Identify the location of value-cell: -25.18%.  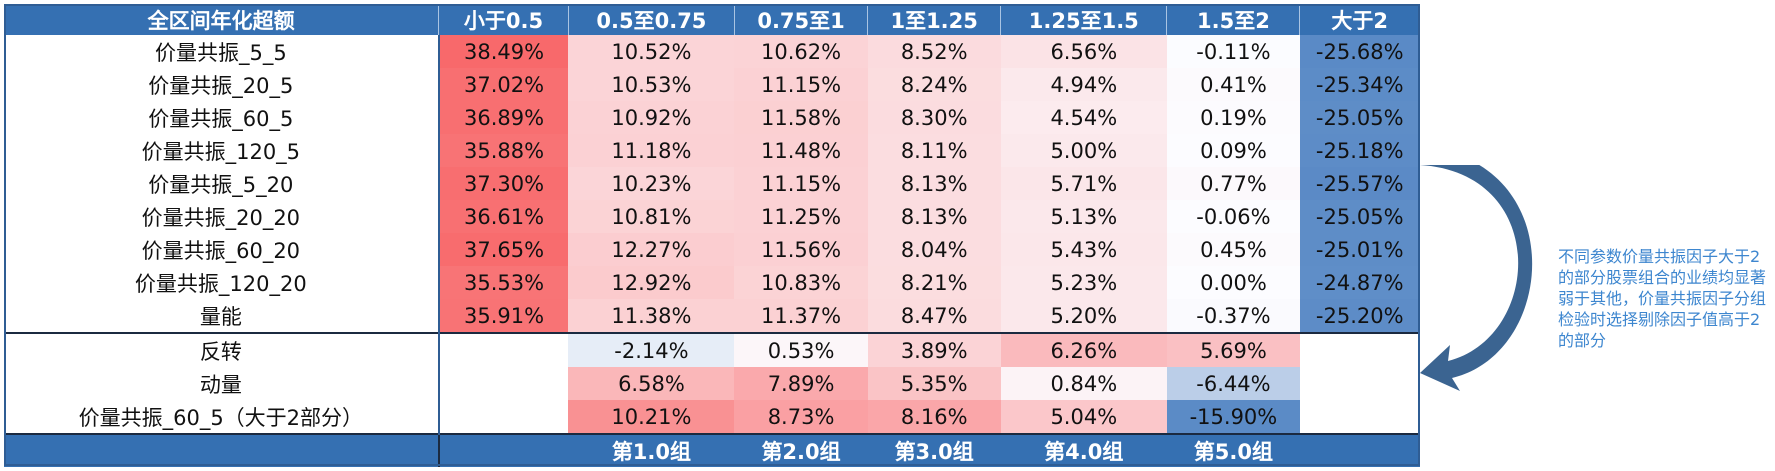
(1359, 150).